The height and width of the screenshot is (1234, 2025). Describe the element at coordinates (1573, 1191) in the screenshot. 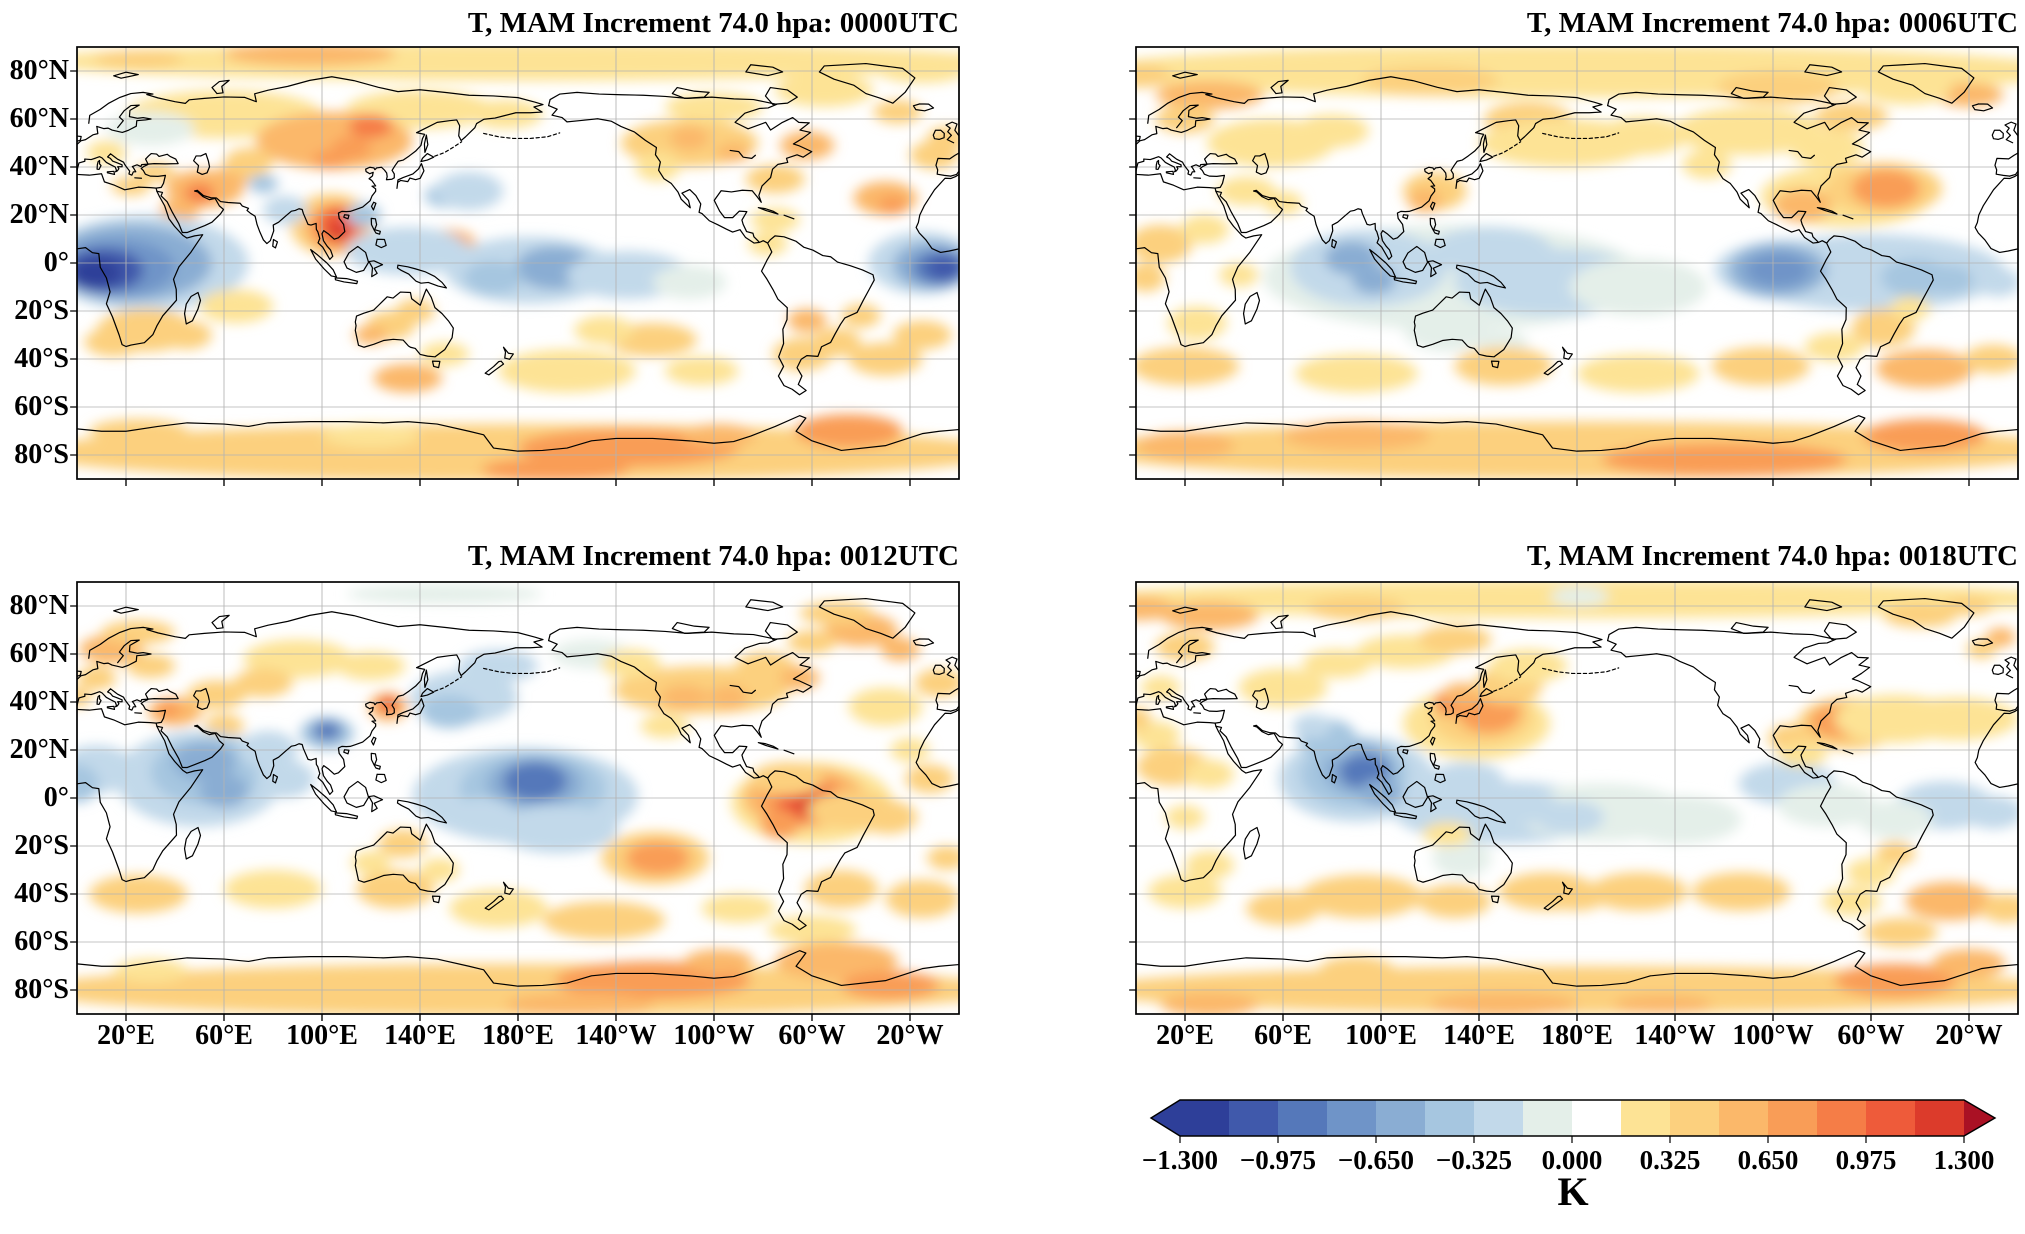

I see `colorbar-unit-label: K` at that location.